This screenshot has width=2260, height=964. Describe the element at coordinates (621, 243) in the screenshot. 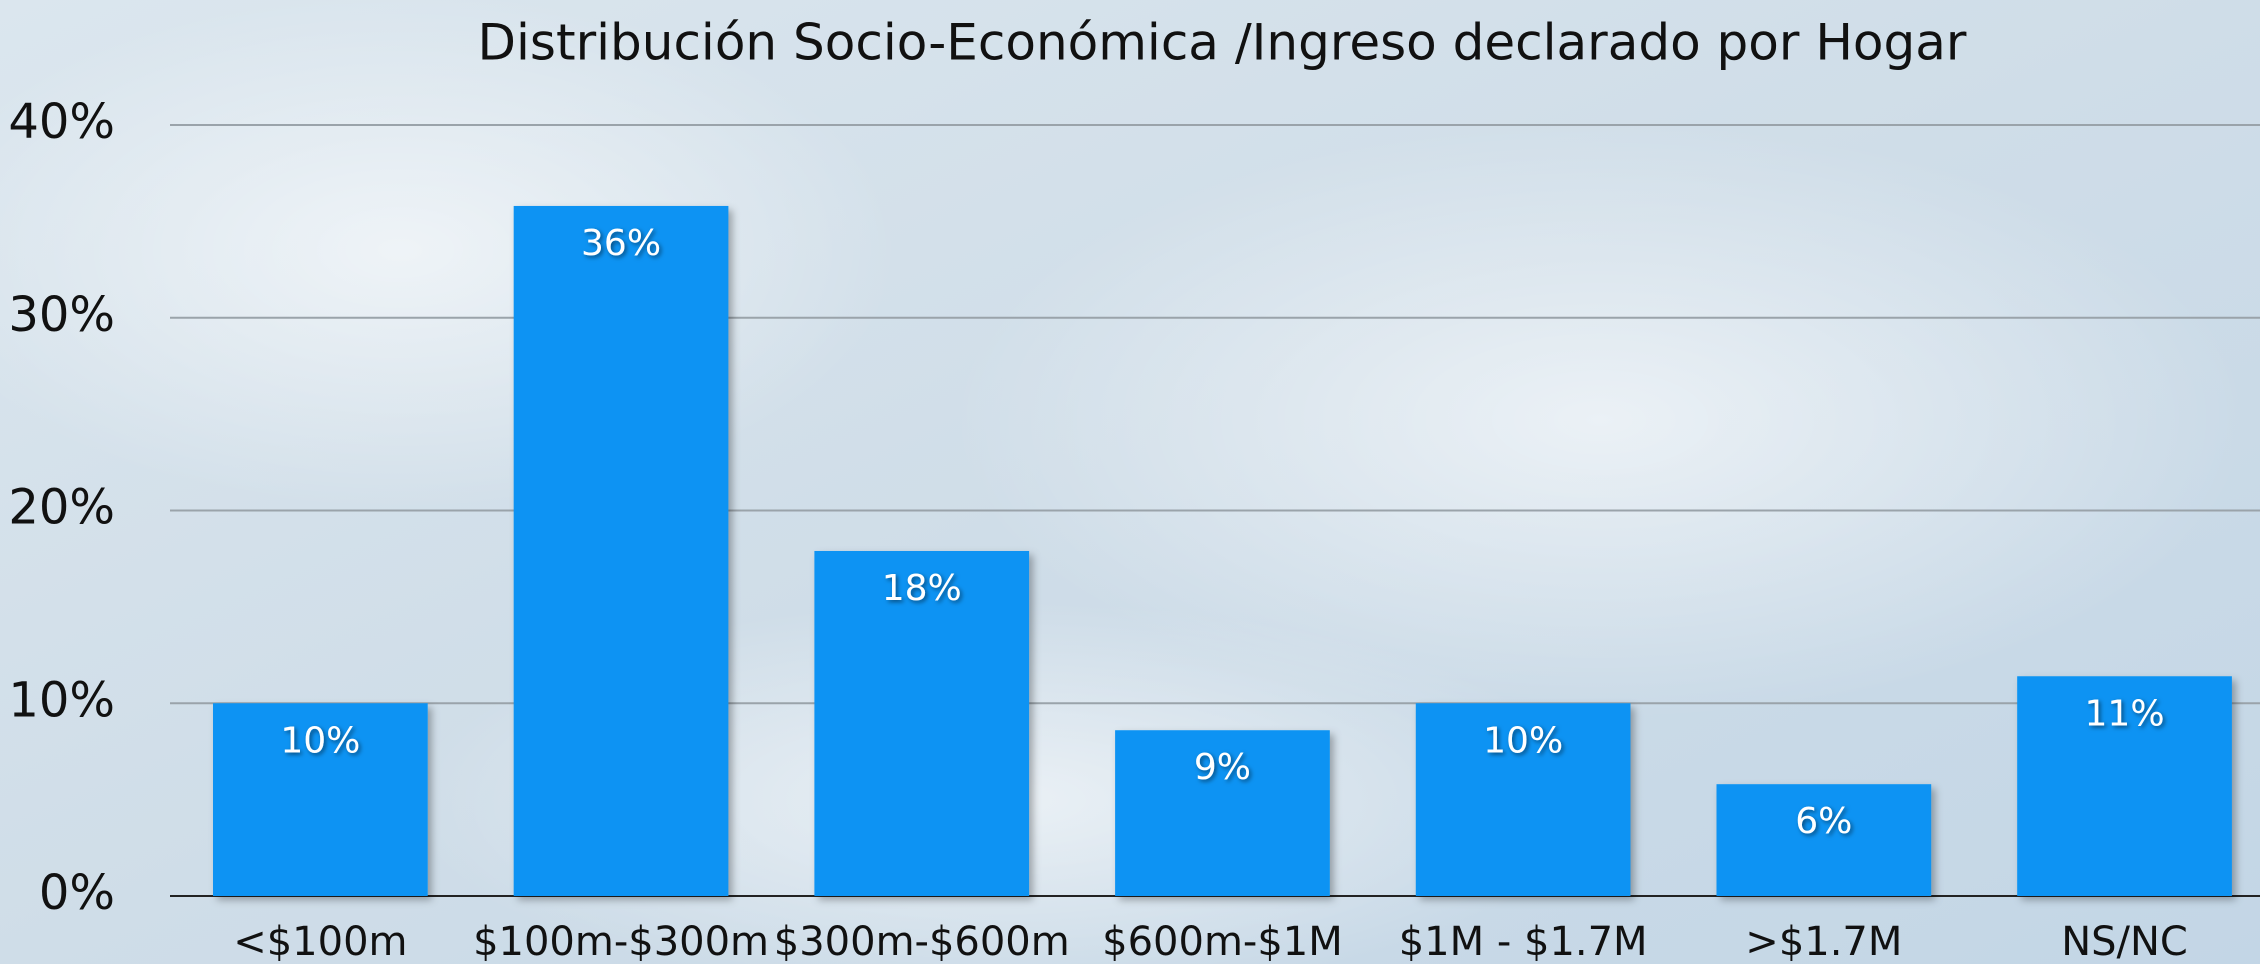

I see `value-label: 36%` at that location.